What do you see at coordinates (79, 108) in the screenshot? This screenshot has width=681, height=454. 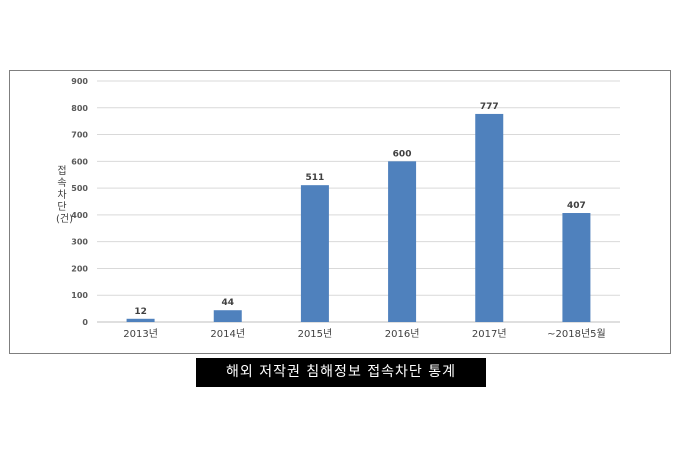 I see `y-tick-label: 800` at bounding box center [79, 108].